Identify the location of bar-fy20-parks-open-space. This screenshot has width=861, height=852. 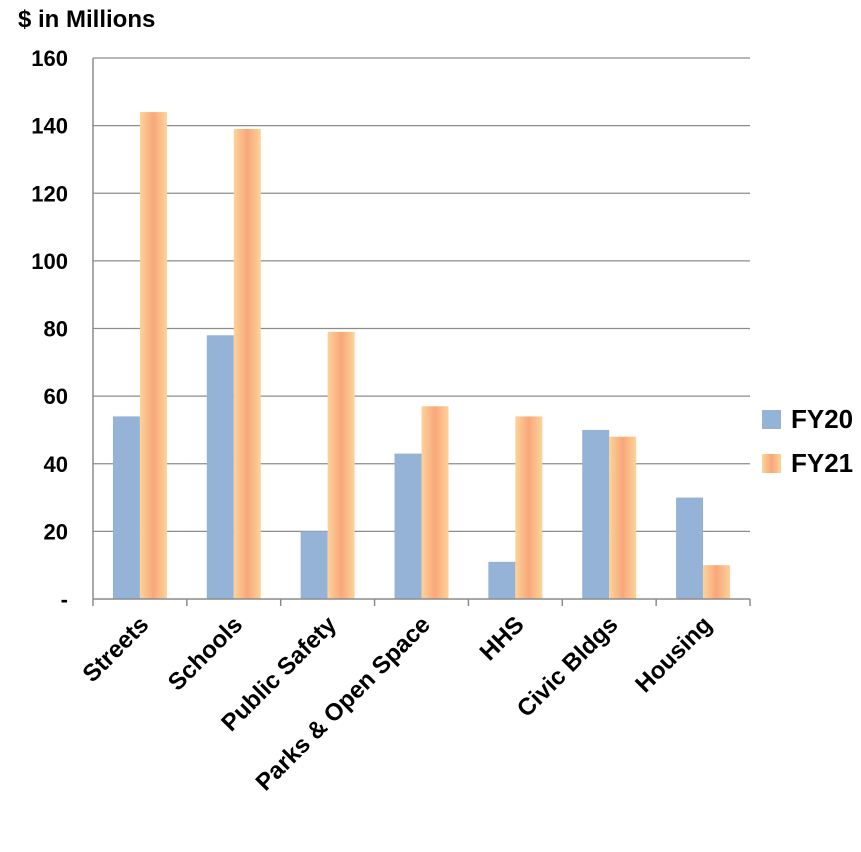
(408, 526).